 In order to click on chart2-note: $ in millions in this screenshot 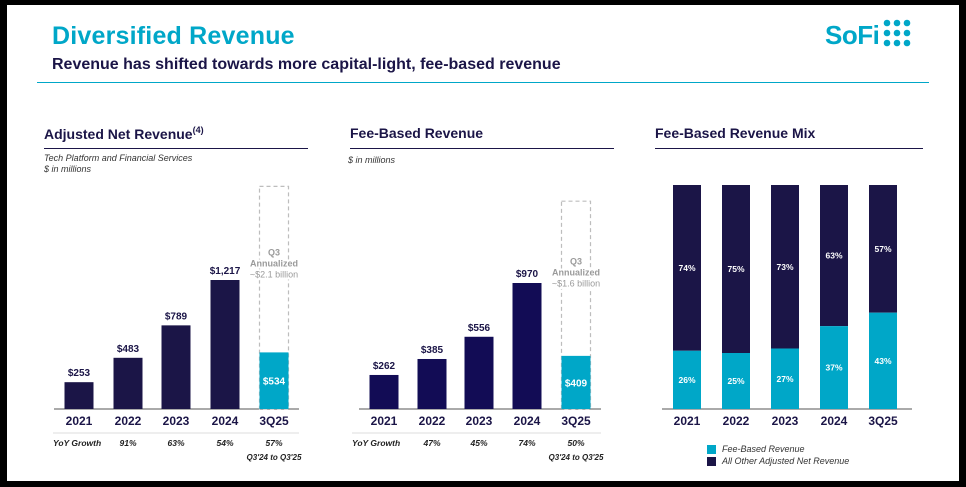, I will do `click(372, 160)`.